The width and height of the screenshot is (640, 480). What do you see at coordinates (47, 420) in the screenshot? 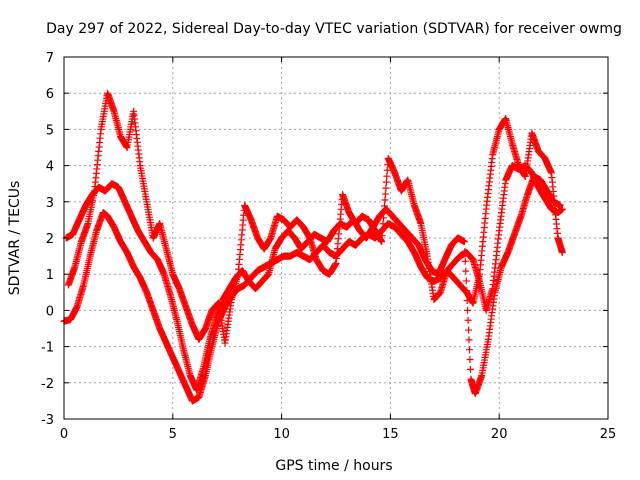
I see `y-tick-label: -3` at bounding box center [47, 420].